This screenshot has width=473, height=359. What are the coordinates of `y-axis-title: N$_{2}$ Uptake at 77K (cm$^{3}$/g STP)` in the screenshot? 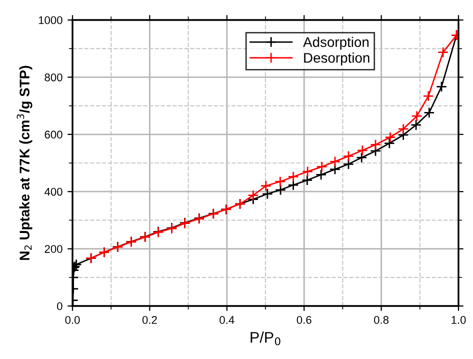 It's located at (24, 163).